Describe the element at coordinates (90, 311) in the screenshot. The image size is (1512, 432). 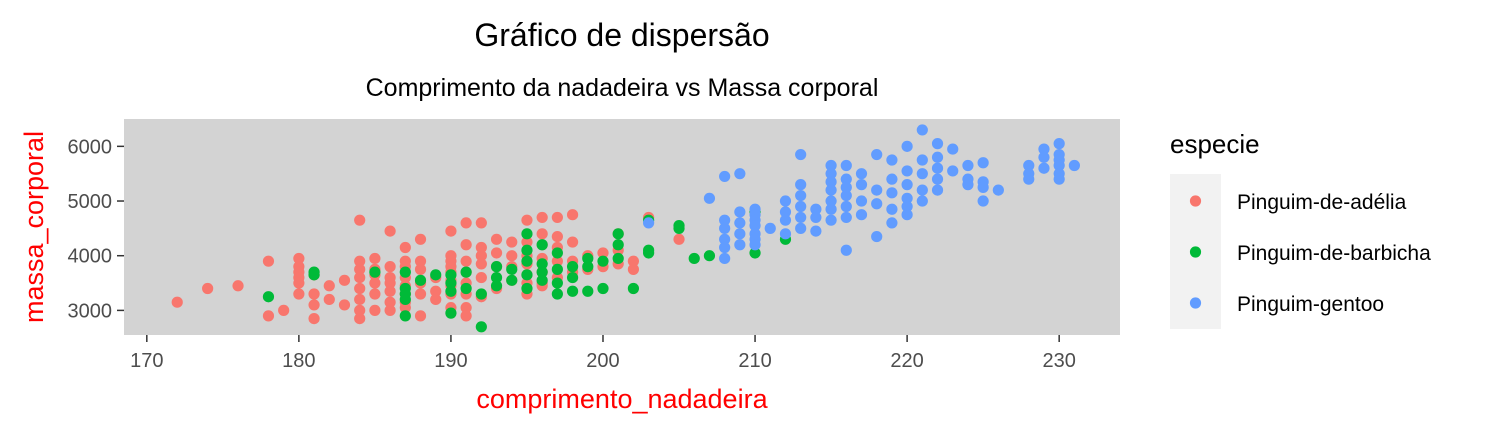
I see `y-tick-label: 3000` at that location.